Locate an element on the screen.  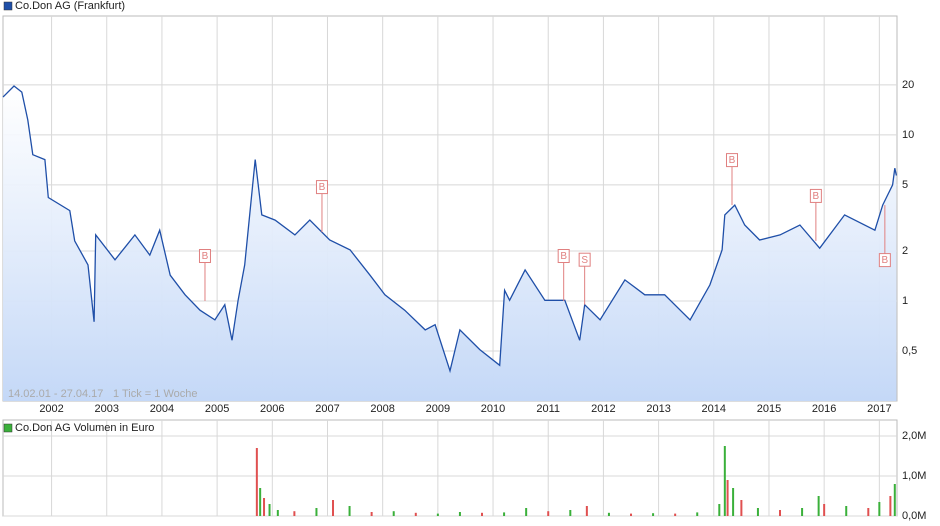
signal-label: S is located at coordinates (584, 260).